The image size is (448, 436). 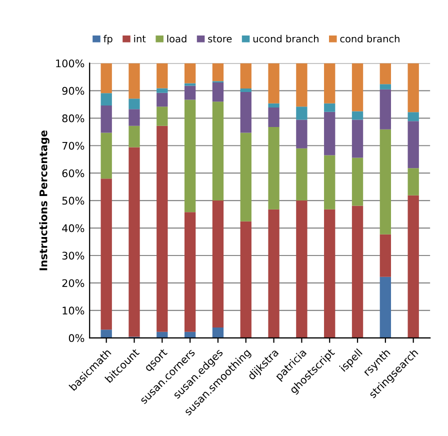 What do you see at coordinates (73, 256) in the screenshot?
I see `y-tick-label: 30%` at bounding box center [73, 256].